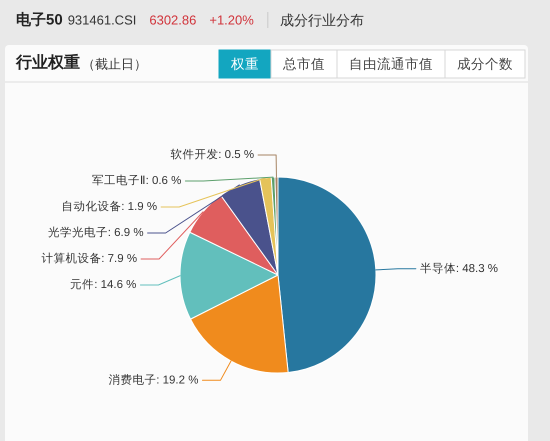 The image size is (550, 441). I want to click on subtitle: （截止日）, so click(114, 64).